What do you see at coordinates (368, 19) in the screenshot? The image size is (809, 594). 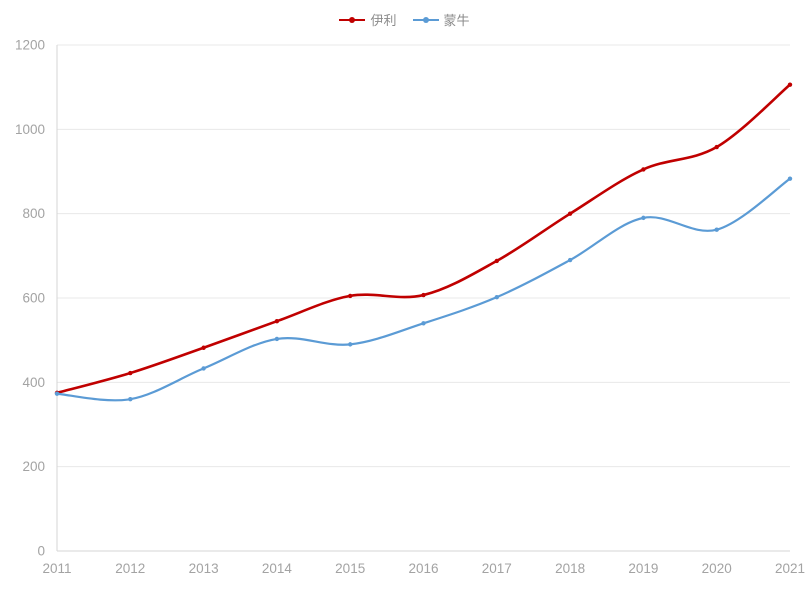 I see `legend-item-yili: 伊利` at bounding box center [368, 19].